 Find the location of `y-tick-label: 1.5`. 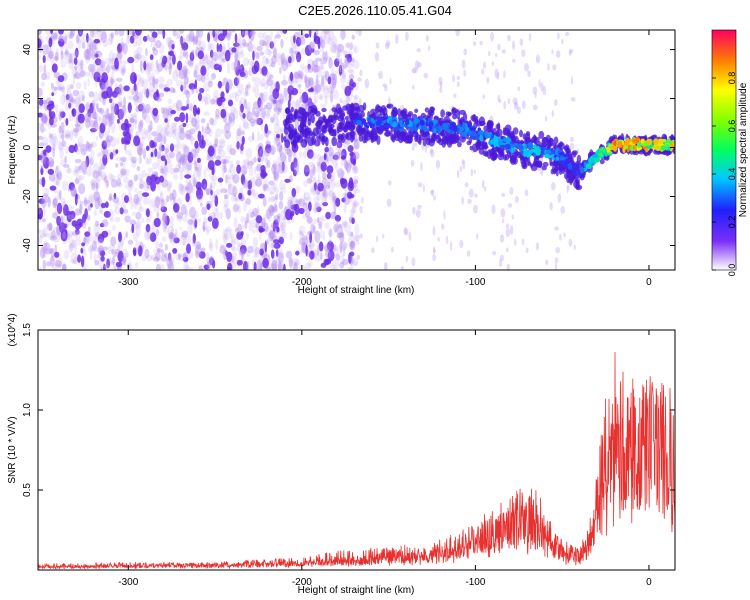

y-tick-label: 1.5 is located at coordinates (27, 330).